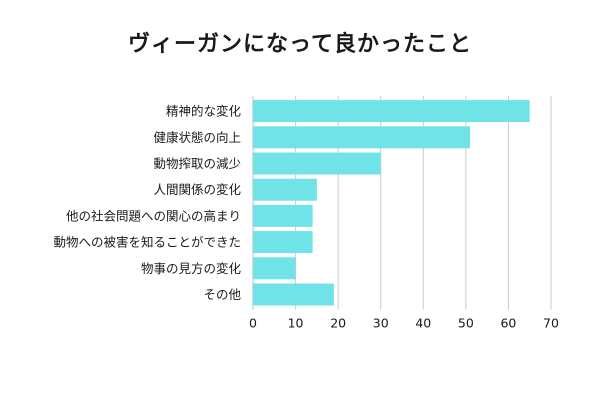 This screenshot has width=600, height=400. Describe the element at coordinates (508, 323) in the screenshot. I see `x-tick-label: 60` at that location.